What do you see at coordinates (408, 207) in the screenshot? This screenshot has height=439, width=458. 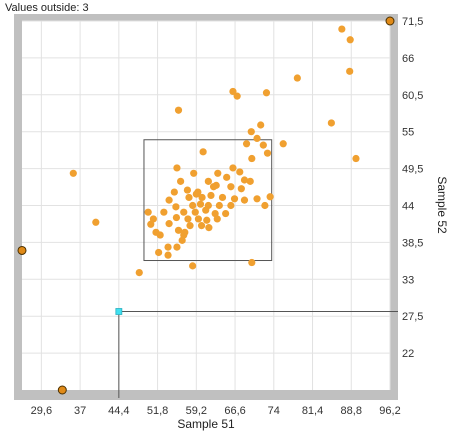 I see `y-tick-label: 44` at bounding box center [408, 207].